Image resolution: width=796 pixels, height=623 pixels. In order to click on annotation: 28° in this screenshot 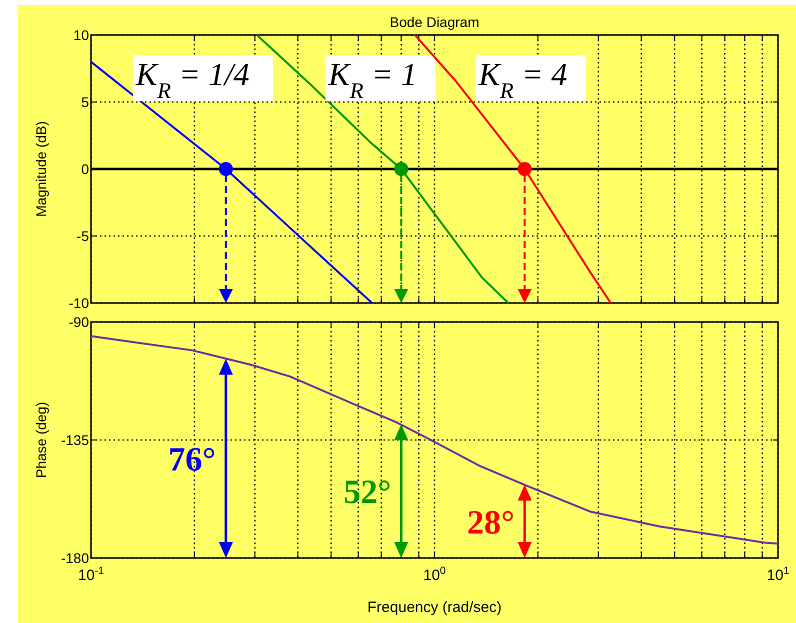, I will do `click(491, 523)`.